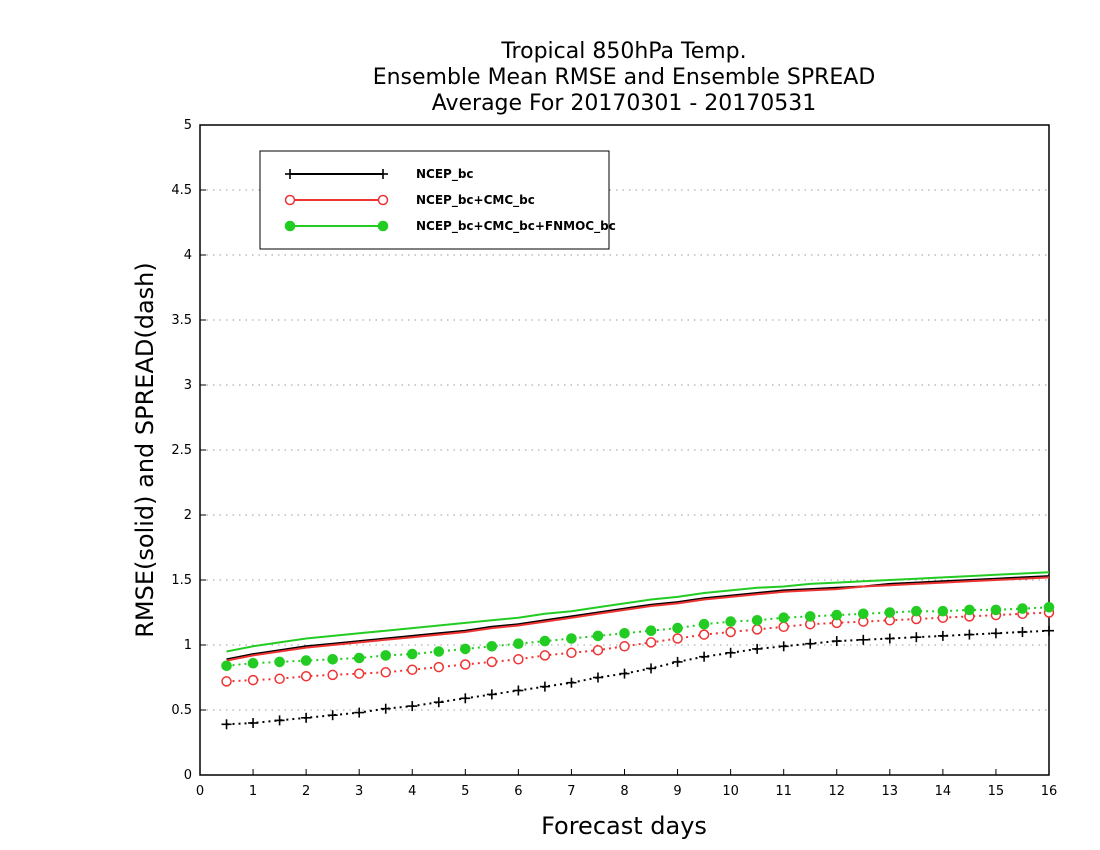 Image resolution: width=1100 pixels, height=850 pixels. Describe the element at coordinates (188, 385) in the screenshot. I see `y-tick-label-6: 3` at that location.